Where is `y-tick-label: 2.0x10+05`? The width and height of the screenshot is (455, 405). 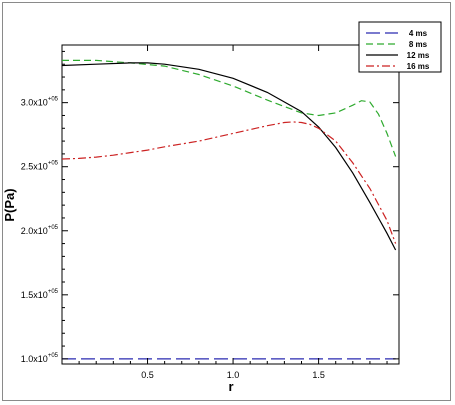 y-tick-label: 2.0x10+05 is located at coordinates (40, 230).